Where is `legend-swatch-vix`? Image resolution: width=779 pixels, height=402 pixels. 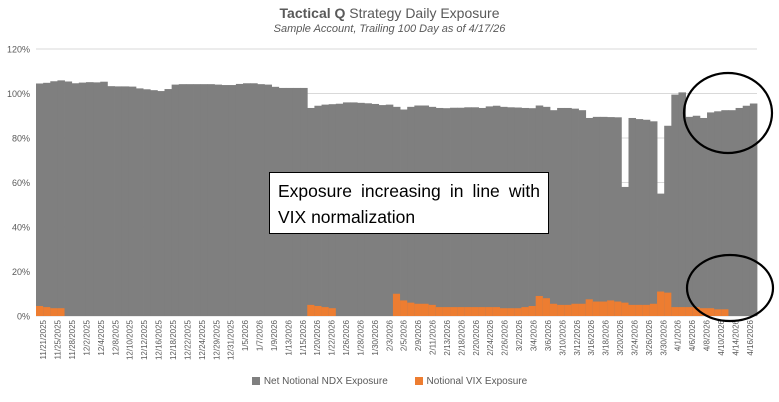 legend-swatch-vix is located at coordinates (418, 381).